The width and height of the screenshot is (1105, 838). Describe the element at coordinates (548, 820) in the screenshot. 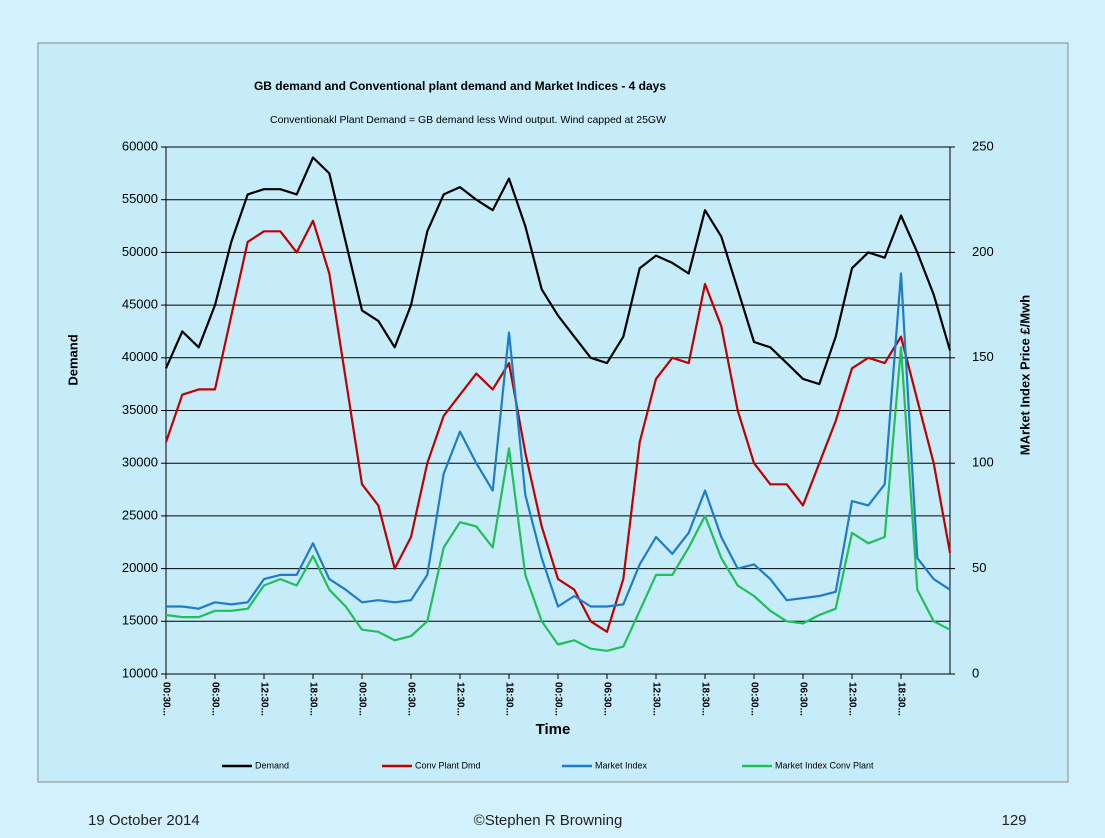

I see `footer-author: ©Stephen R Browning` at that location.